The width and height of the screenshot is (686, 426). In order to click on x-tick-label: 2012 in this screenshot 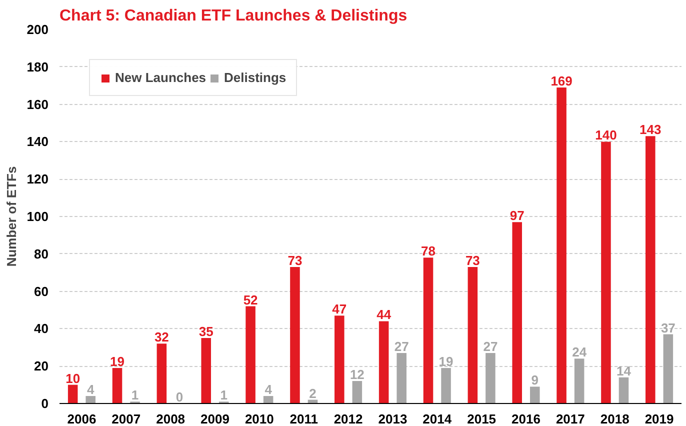, I will do `click(348, 419)`.